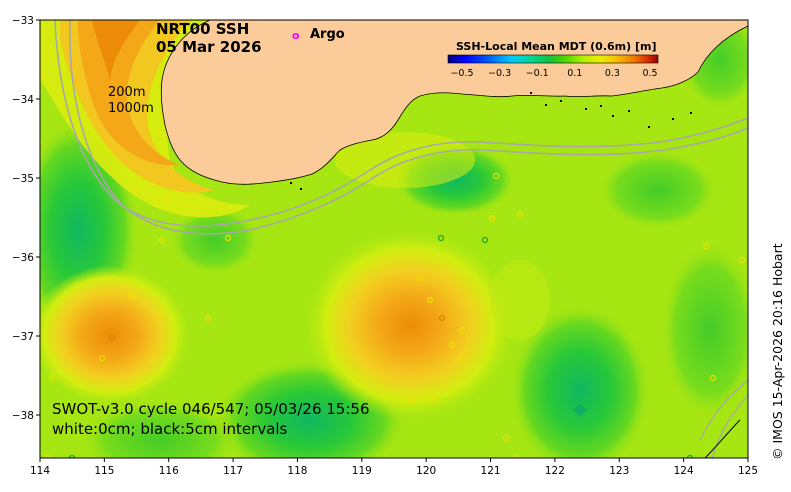  What do you see at coordinates (23, 100) in the screenshot?
I see `y-tick-label: −34` at bounding box center [23, 100].